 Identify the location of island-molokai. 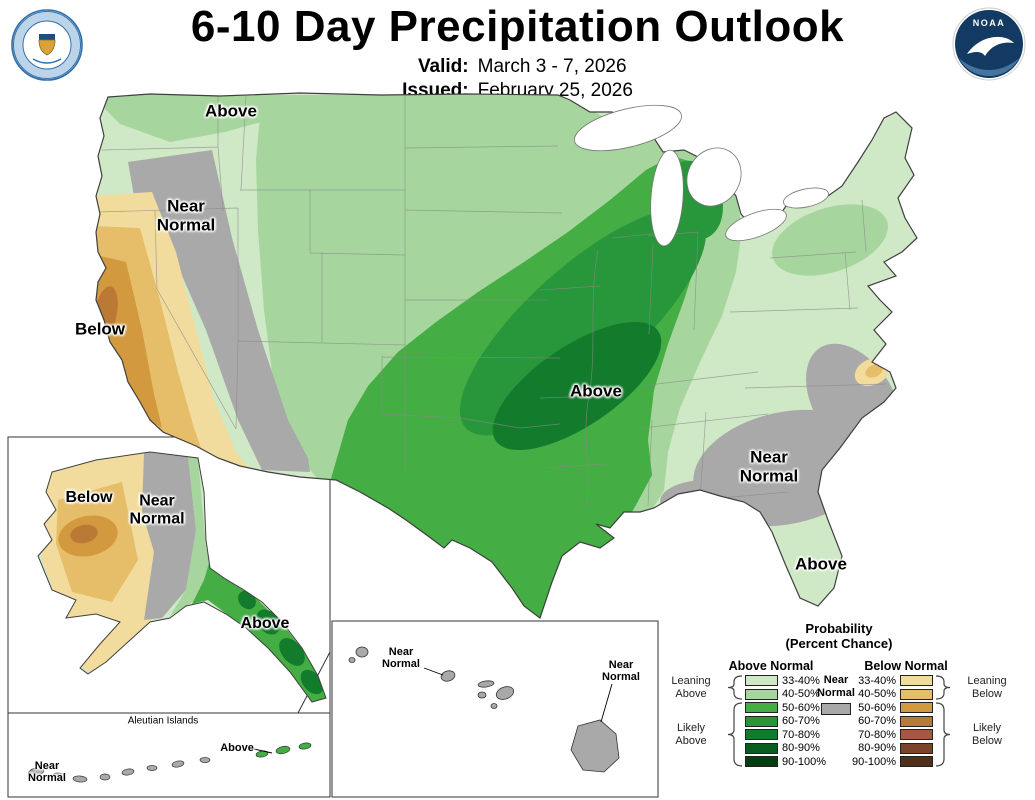
(486, 684).